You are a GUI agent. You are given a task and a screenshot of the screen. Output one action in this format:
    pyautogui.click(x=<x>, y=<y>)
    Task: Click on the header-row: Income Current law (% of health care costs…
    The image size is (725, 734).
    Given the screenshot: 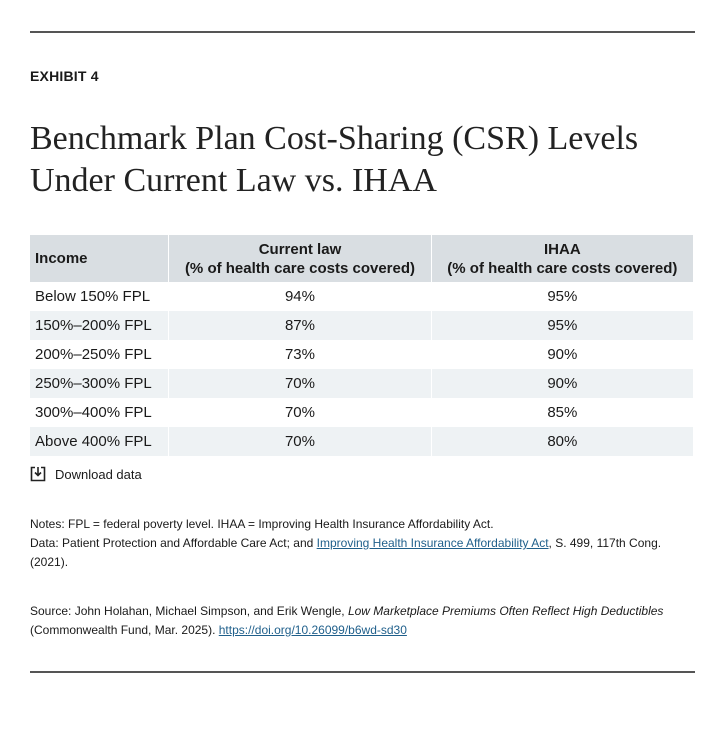 What is the action you would take?
    pyautogui.click(x=361, y=258)
    